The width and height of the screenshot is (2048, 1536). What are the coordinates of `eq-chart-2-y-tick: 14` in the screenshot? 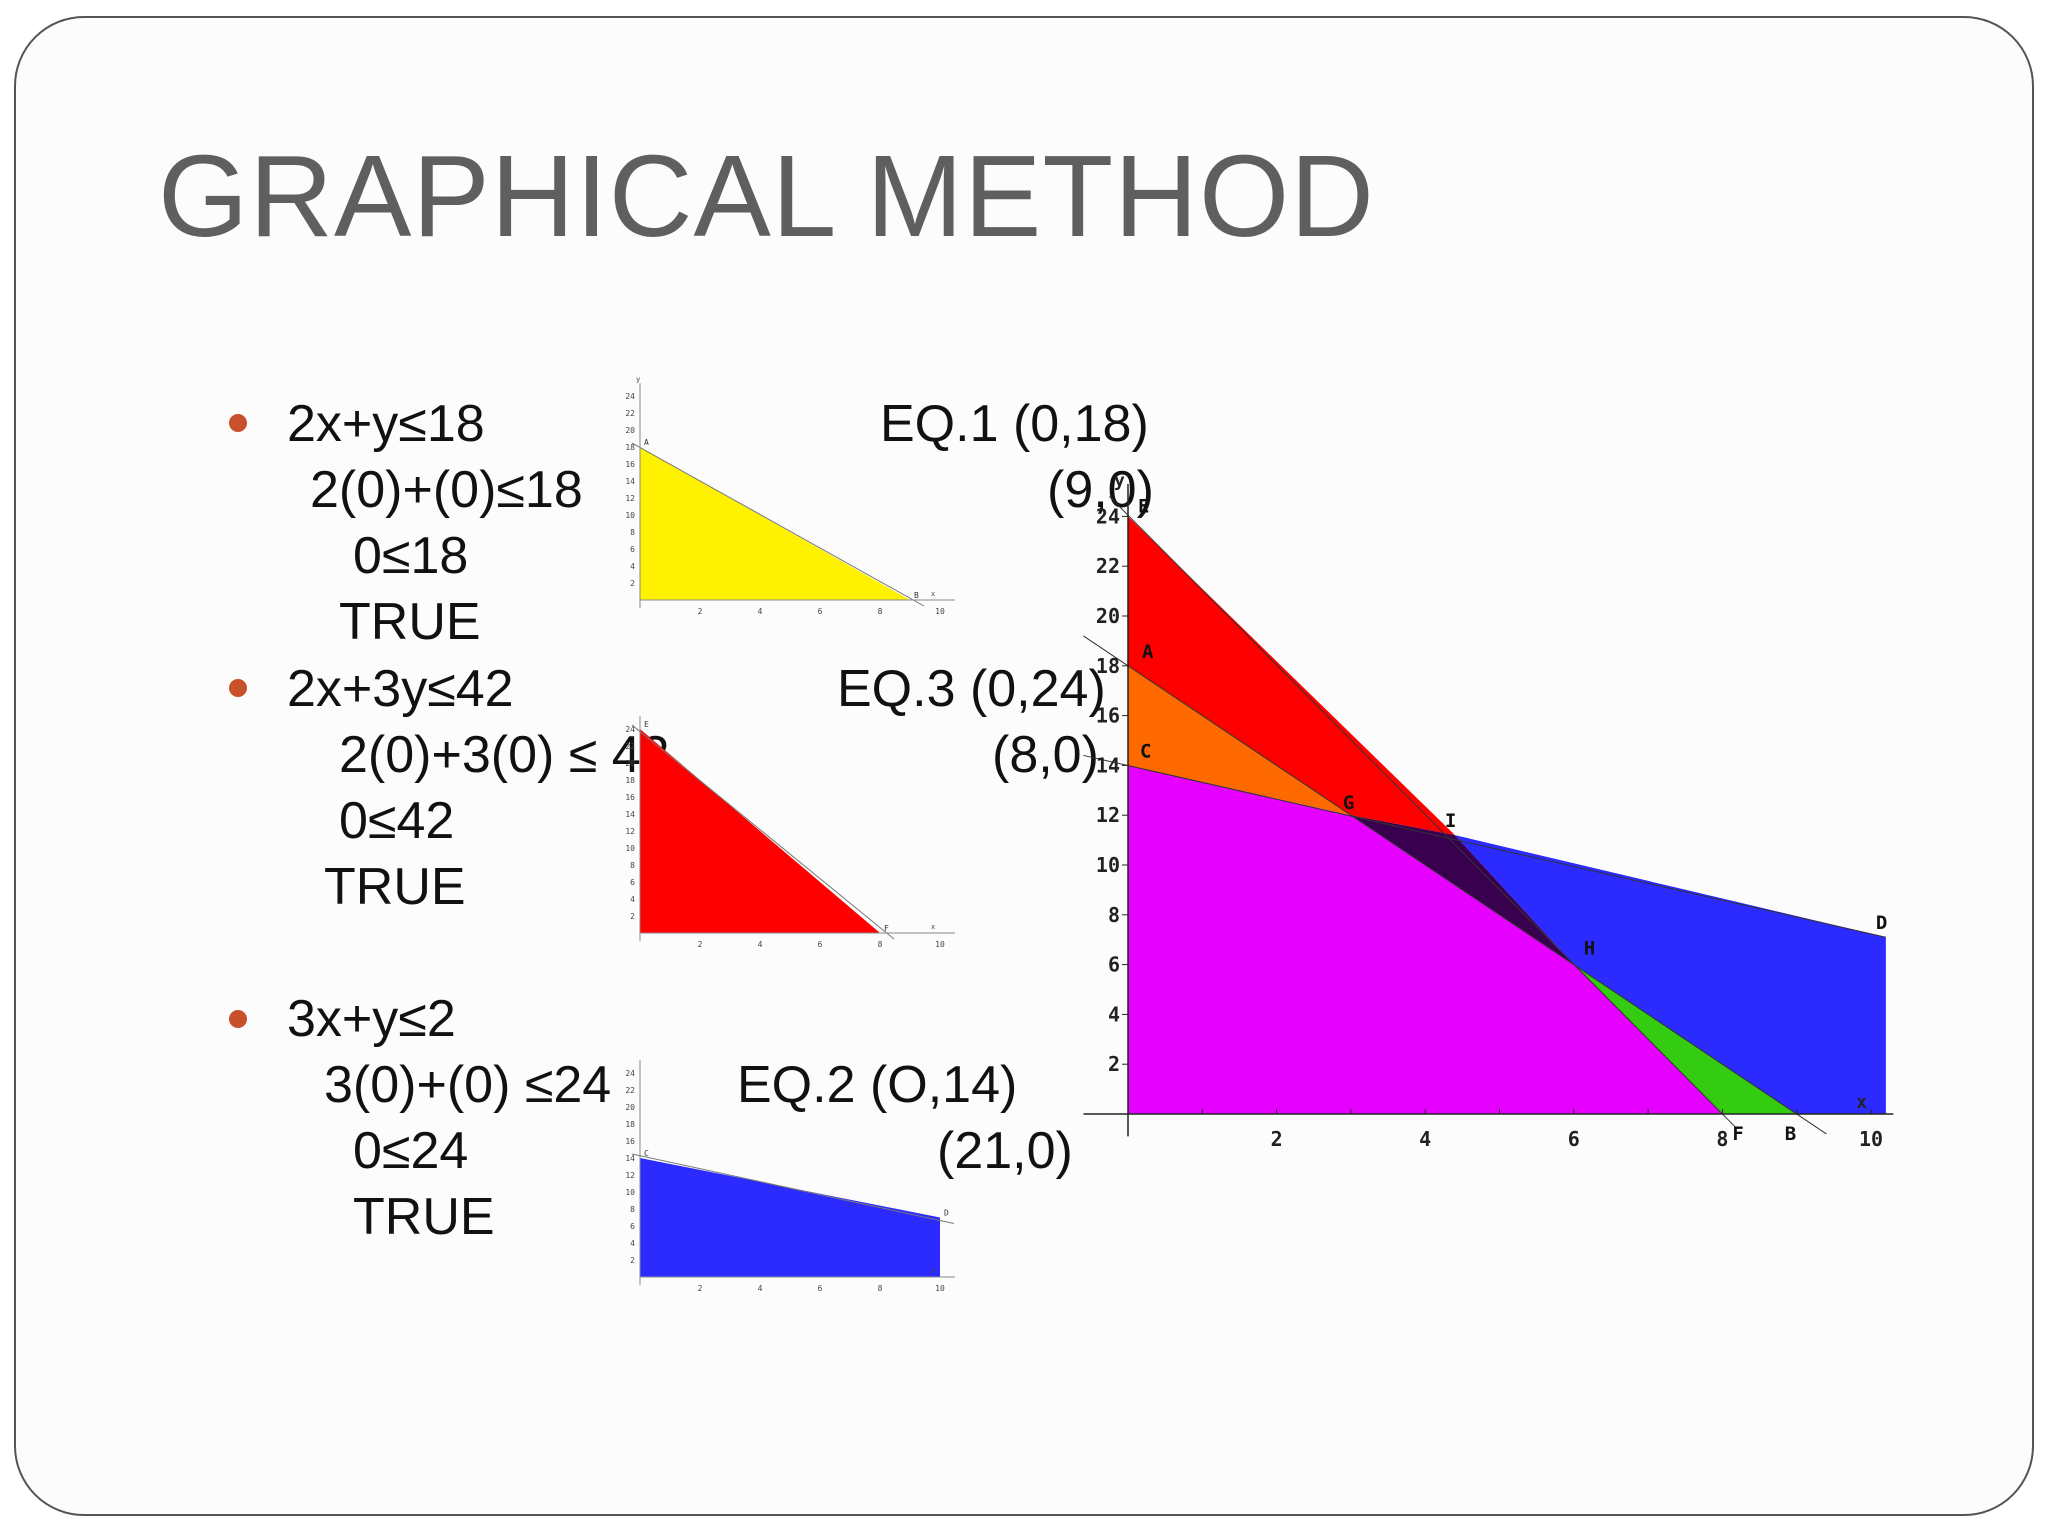 It's located at (630, 814).